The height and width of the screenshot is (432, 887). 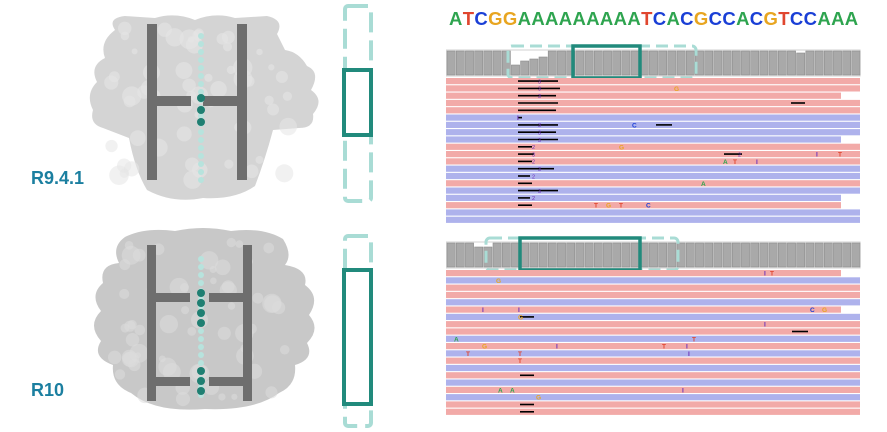 What do you see at coordinates (48, 390) in the screenshot?
I see `version-label-bottom: R10` at bounding box center [48, 390].